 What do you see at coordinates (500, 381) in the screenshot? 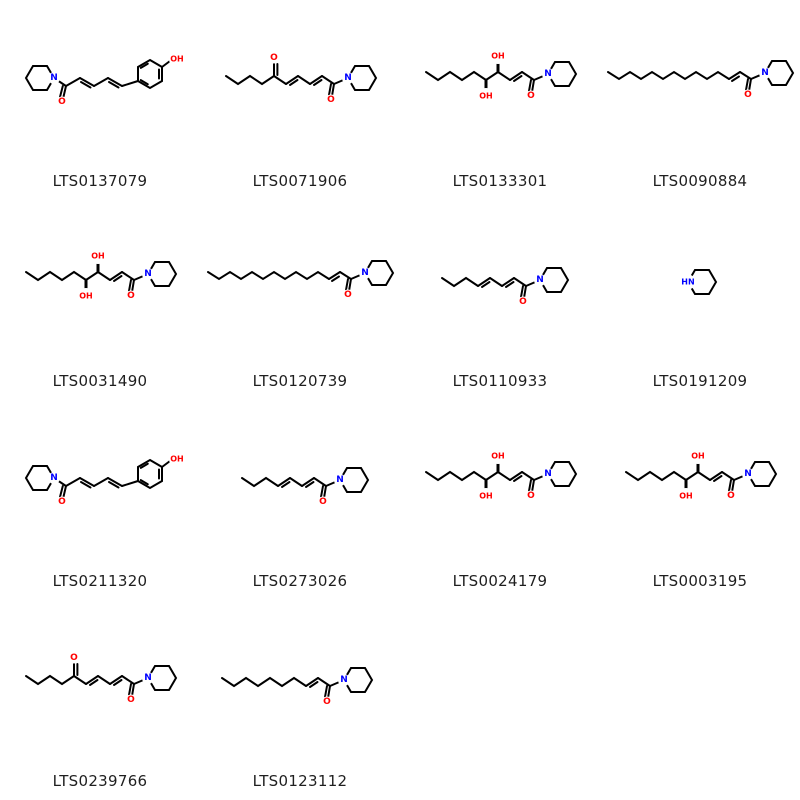
I see `molecule-id-label: LTS0110933` at bounding box center [500, 381].